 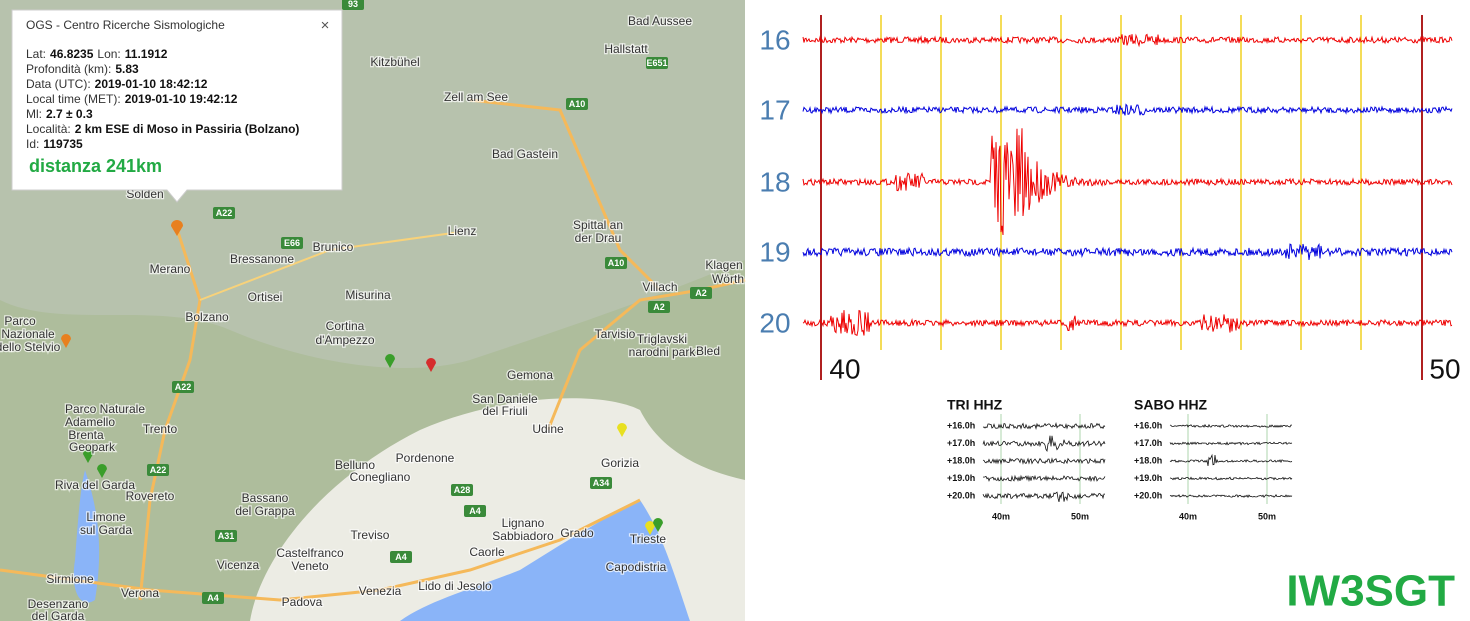 I want to click on place-label: Castelfranco, so click(x=310, y=553).